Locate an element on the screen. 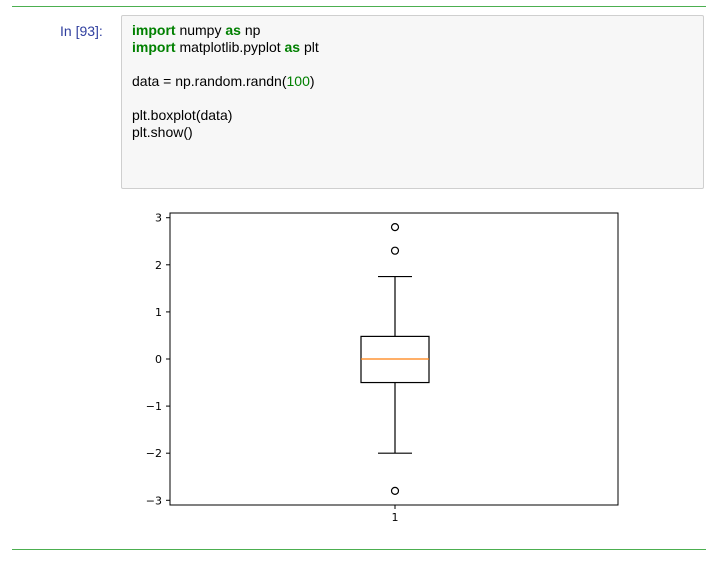 The image size is (721, 565). y-tick-label: 1 is located at coordinates (158, 312).